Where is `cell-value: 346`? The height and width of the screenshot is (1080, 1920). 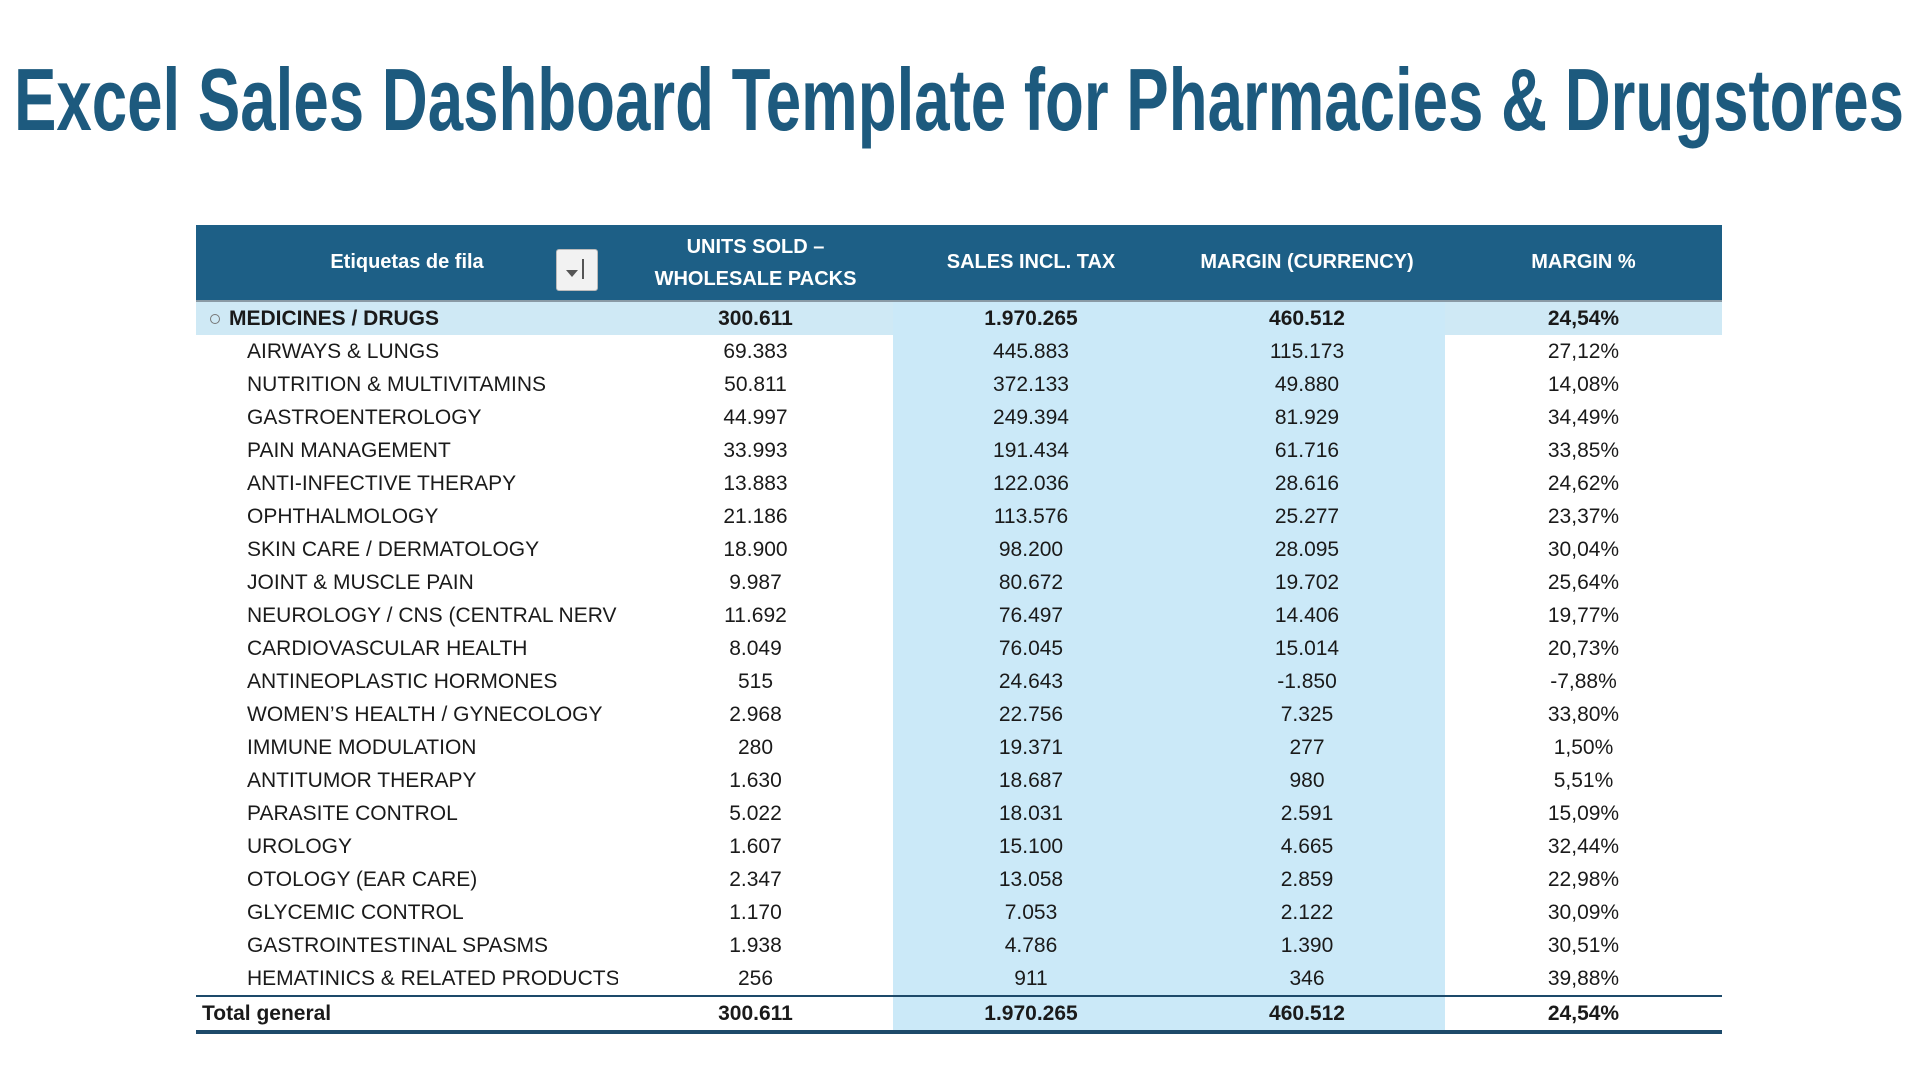 cell-value: 346 is located at coordinates (1307, 978).